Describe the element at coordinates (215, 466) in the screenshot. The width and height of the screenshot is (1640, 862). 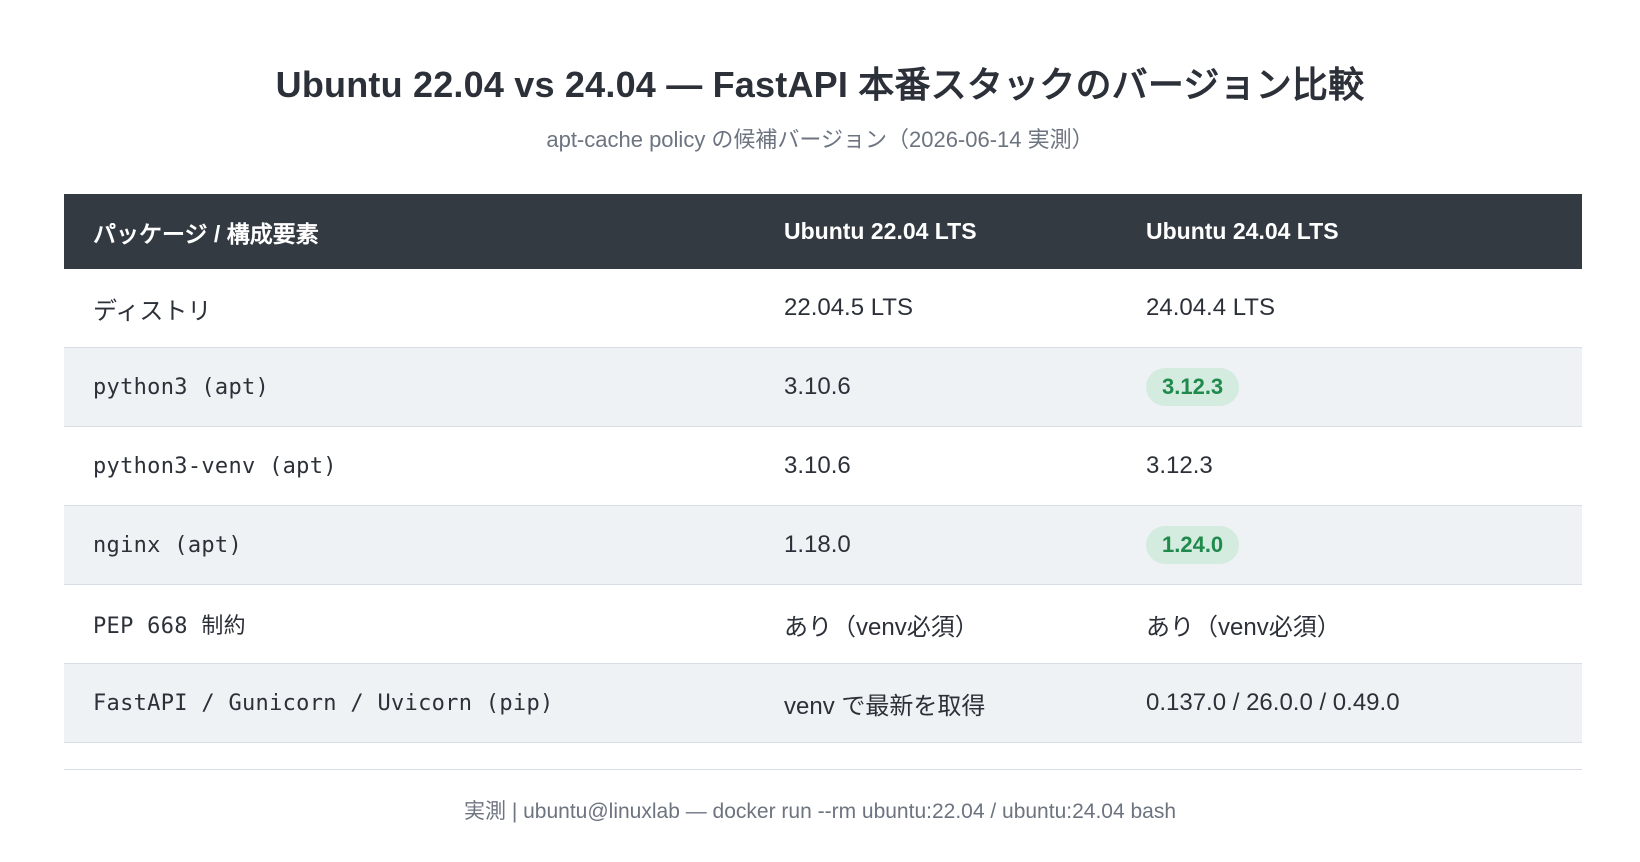
I see `package-name: python3-venv (apt)` at that location.